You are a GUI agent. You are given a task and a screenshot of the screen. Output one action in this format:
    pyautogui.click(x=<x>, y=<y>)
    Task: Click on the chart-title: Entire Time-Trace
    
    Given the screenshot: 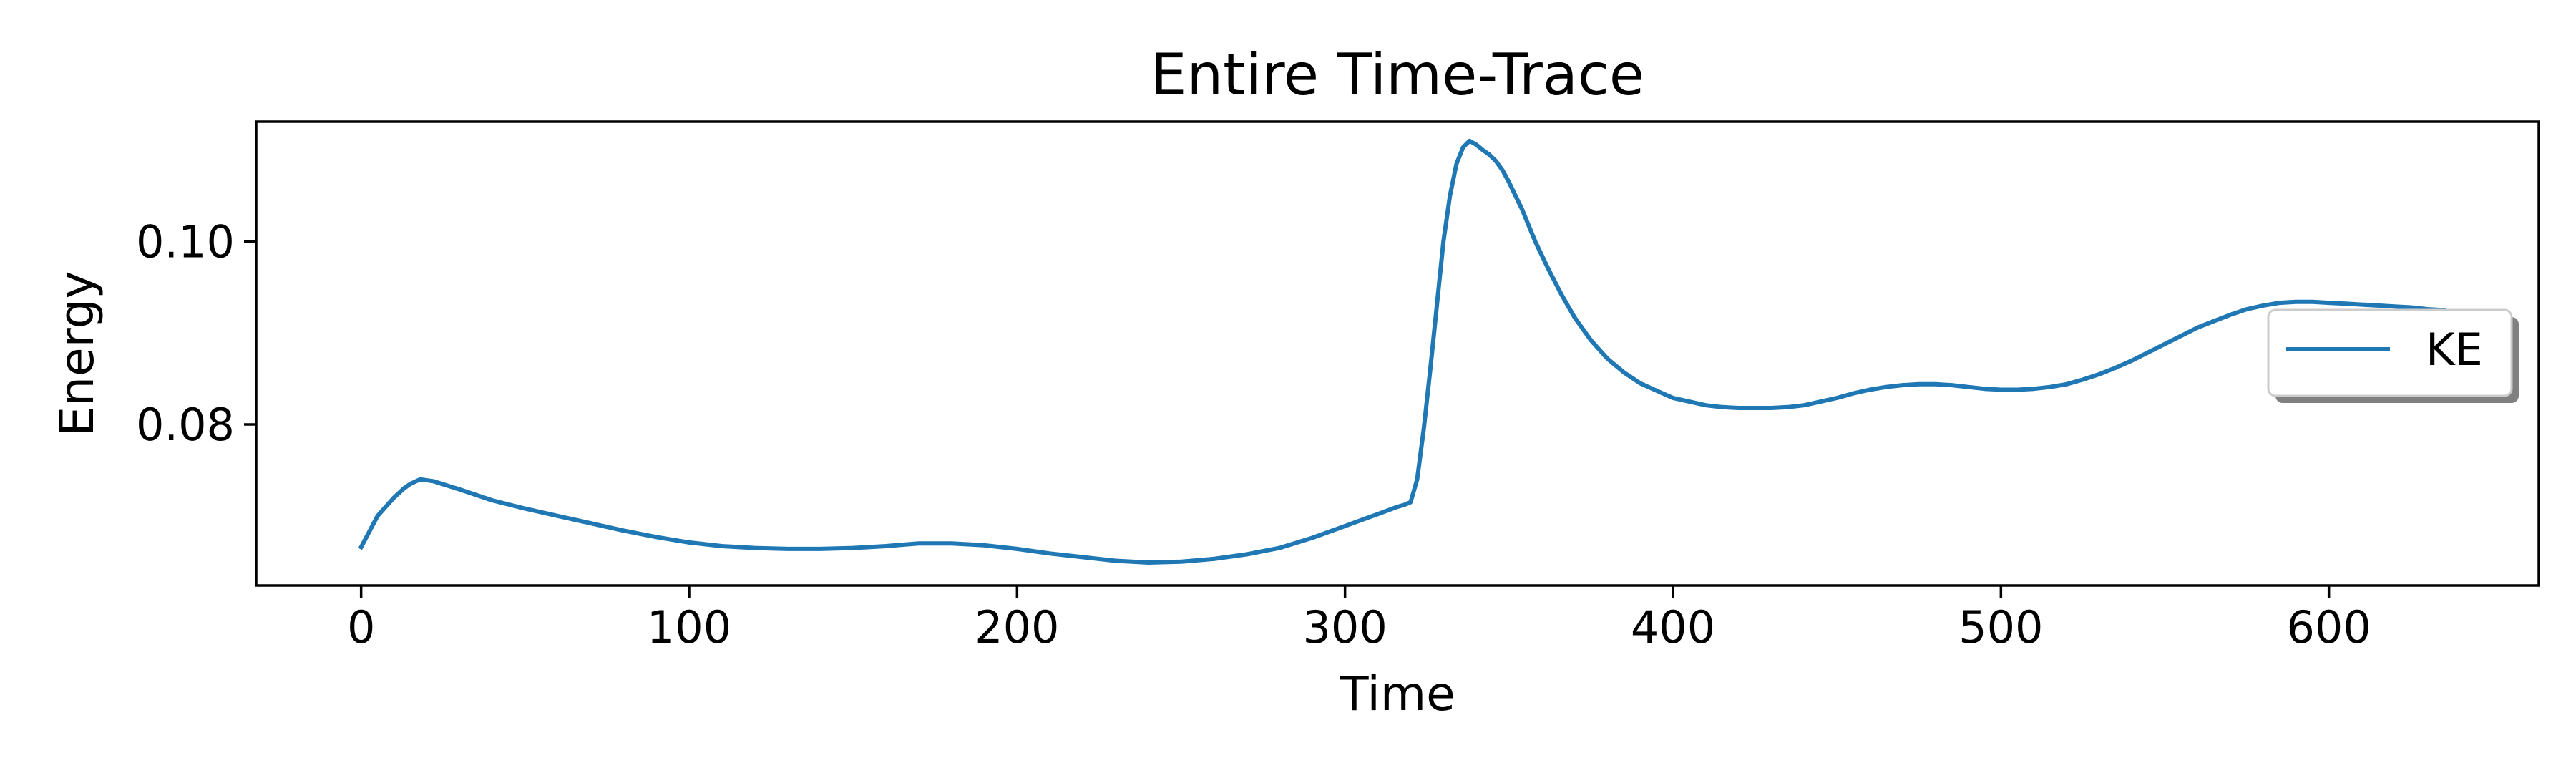 What is the action you would take?
    pyautogui.click(x=1397, y=75)
    